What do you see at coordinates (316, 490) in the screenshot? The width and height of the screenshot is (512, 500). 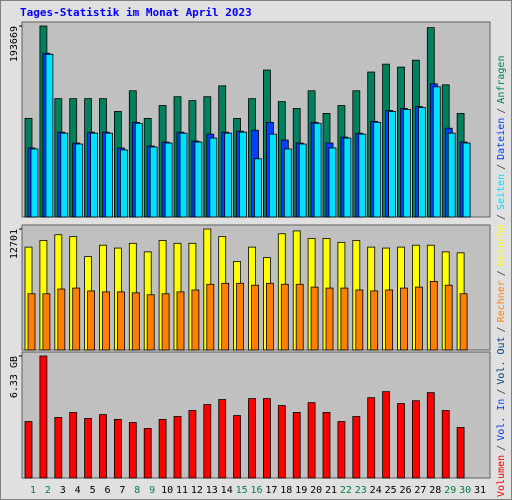 I see `x-tick-label: 20` at bounding box center [316, 490].